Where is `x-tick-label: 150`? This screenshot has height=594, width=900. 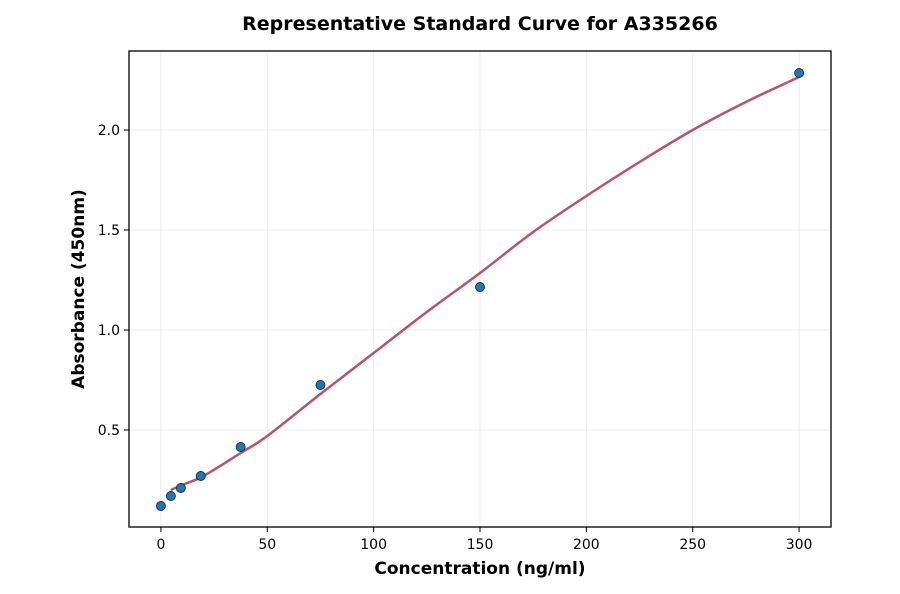 x-tick-label: 150 is located at coordinates (480, 545).